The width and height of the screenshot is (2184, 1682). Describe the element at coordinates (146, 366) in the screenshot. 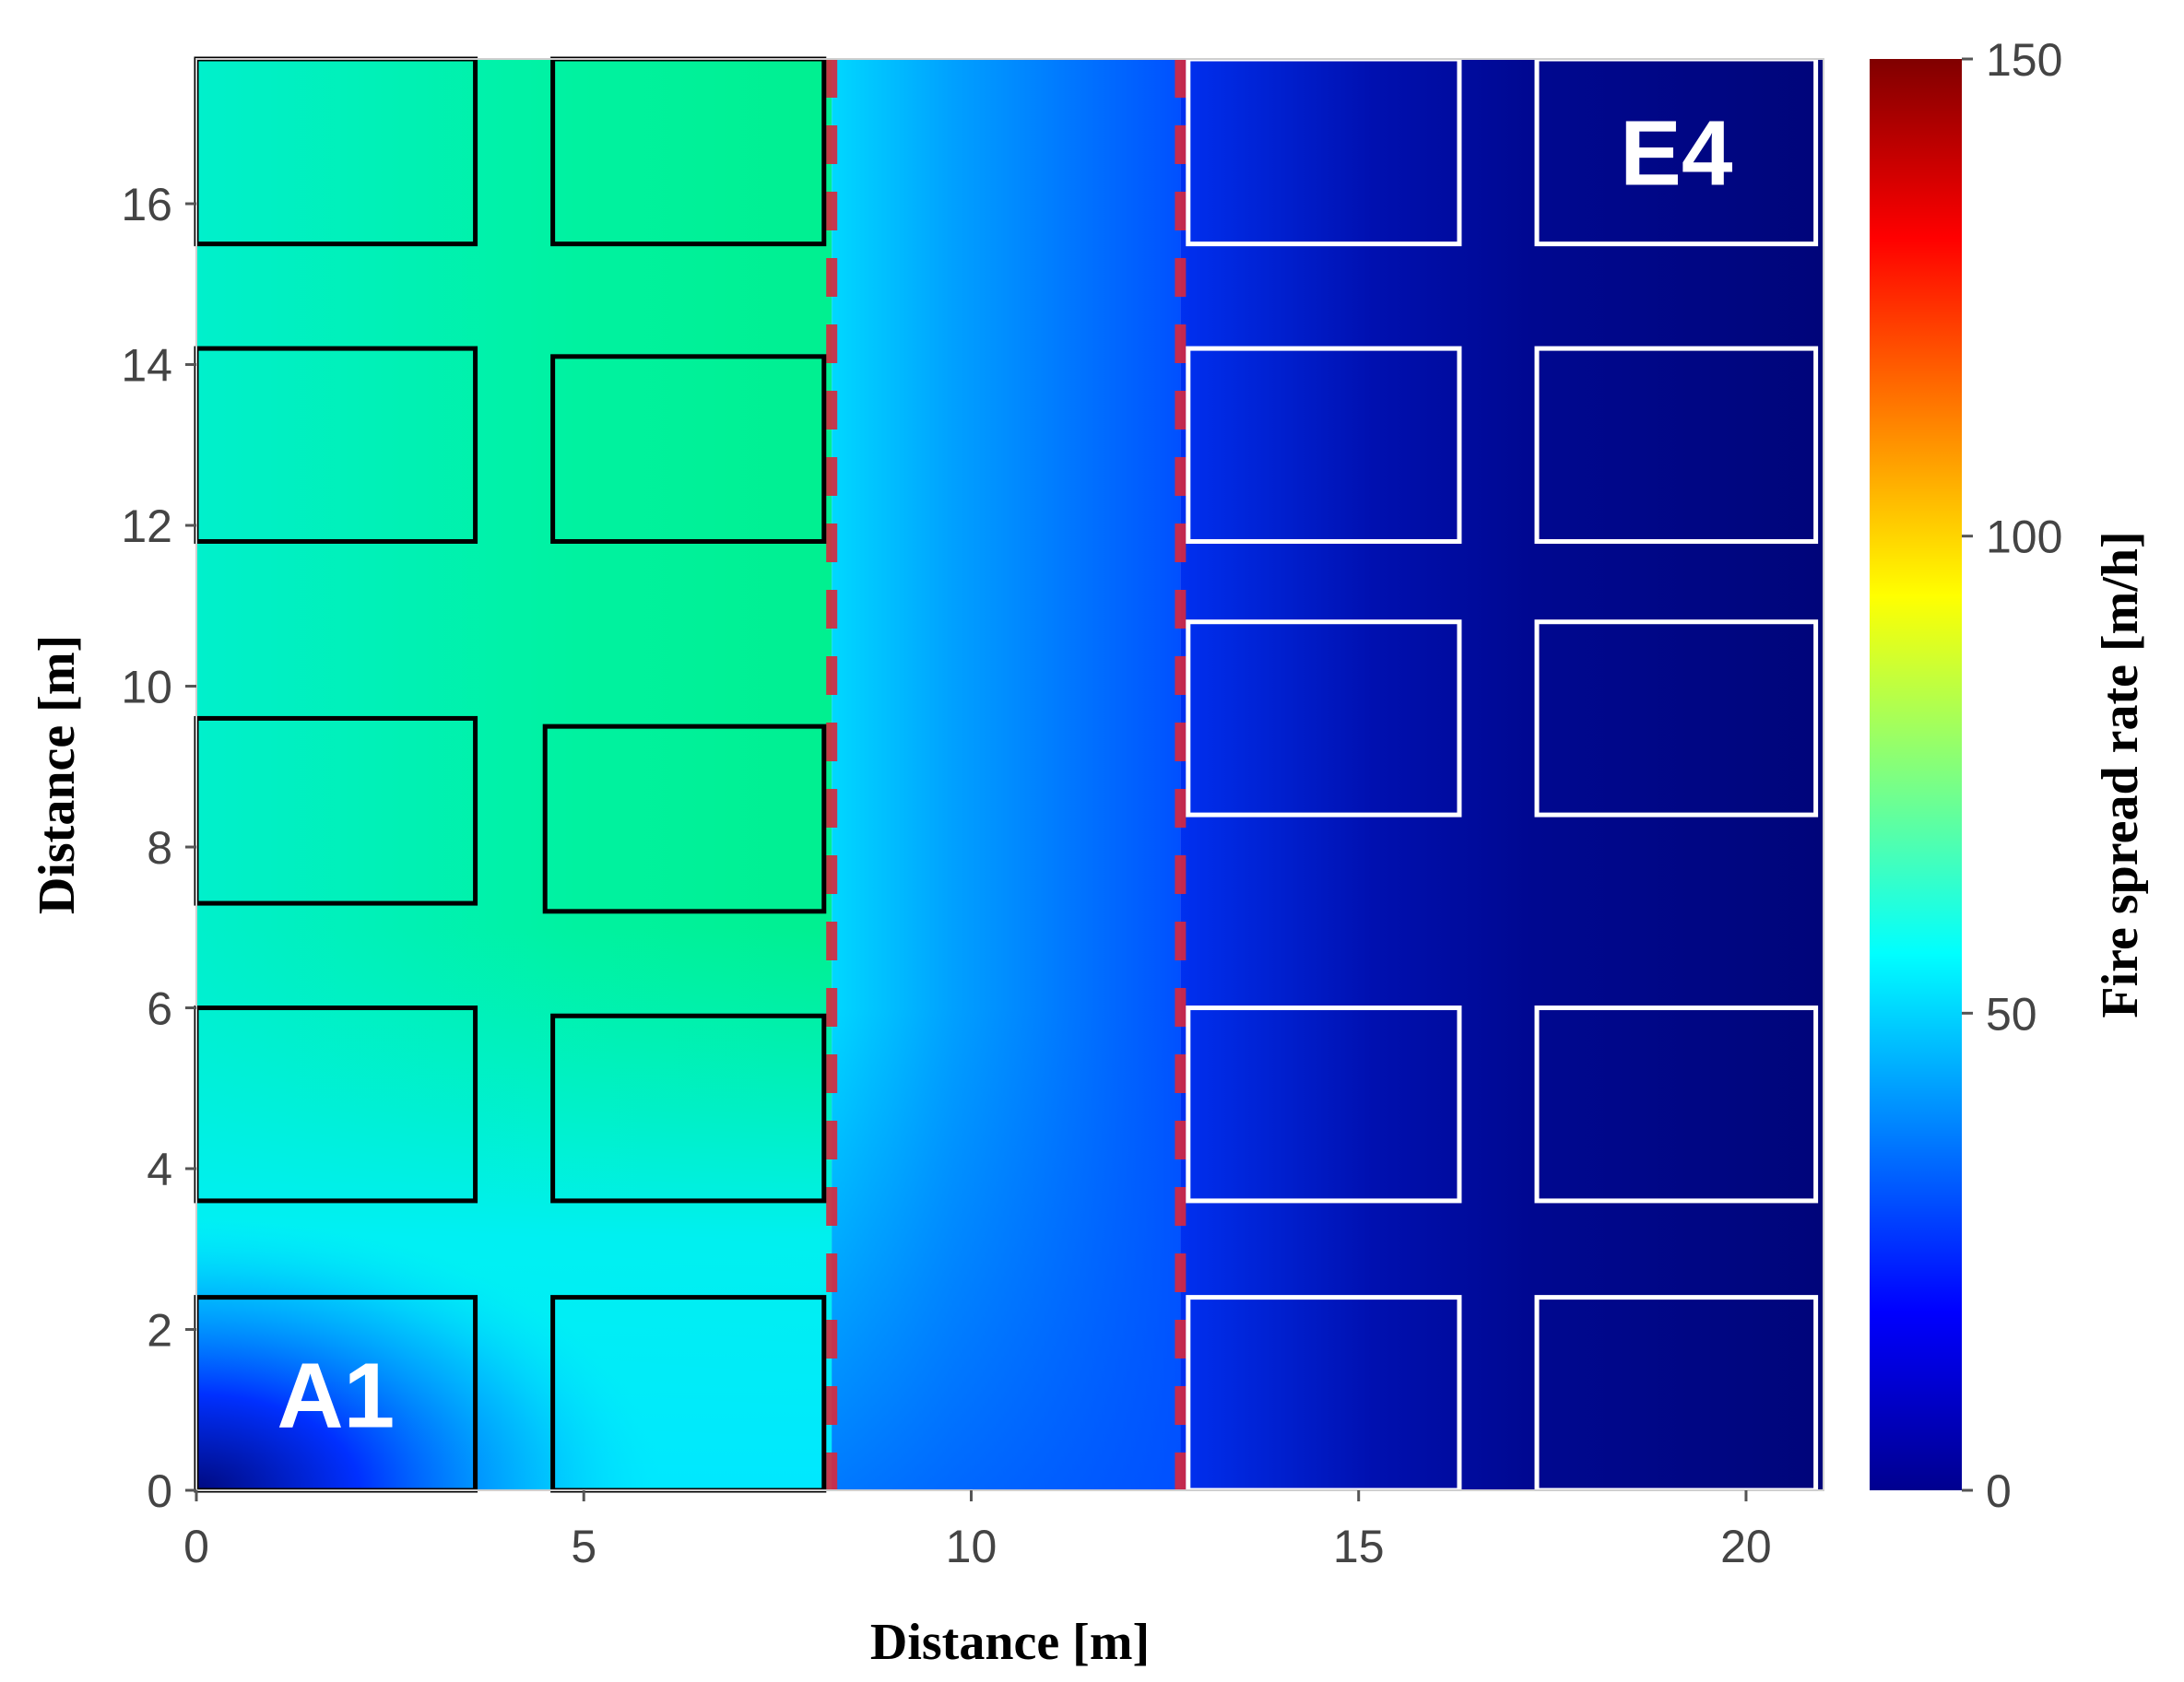

I see `y-tick-label: 14` at that location.